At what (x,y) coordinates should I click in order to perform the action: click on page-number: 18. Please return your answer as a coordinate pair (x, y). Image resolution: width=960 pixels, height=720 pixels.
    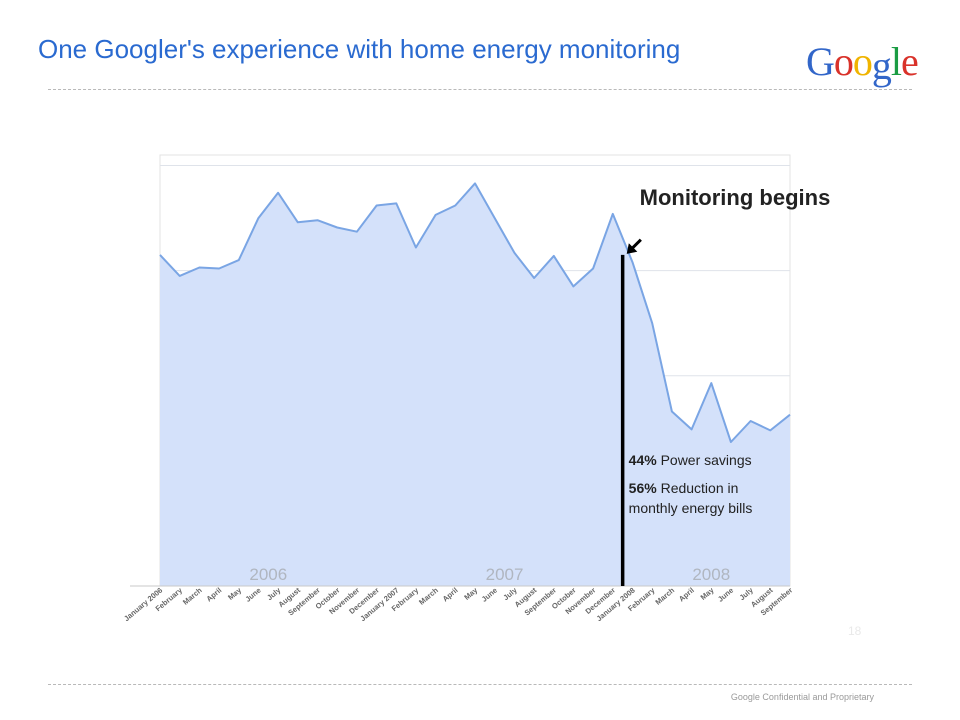
    Looking at the image, I should click on (855, 631).